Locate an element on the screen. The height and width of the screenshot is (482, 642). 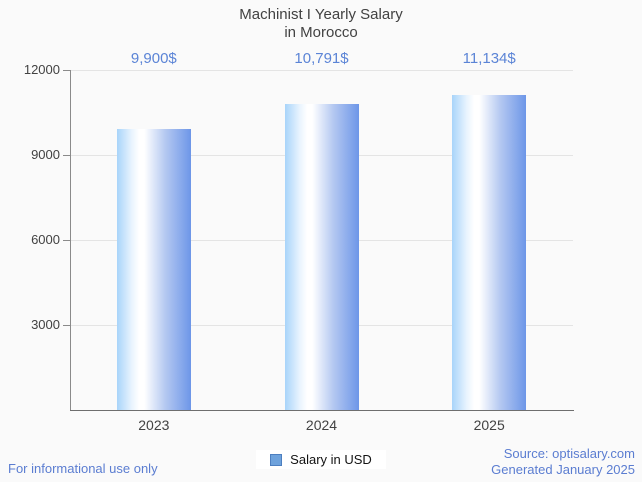
y-tick-label: 6000 is located at coordinates (45, 239).